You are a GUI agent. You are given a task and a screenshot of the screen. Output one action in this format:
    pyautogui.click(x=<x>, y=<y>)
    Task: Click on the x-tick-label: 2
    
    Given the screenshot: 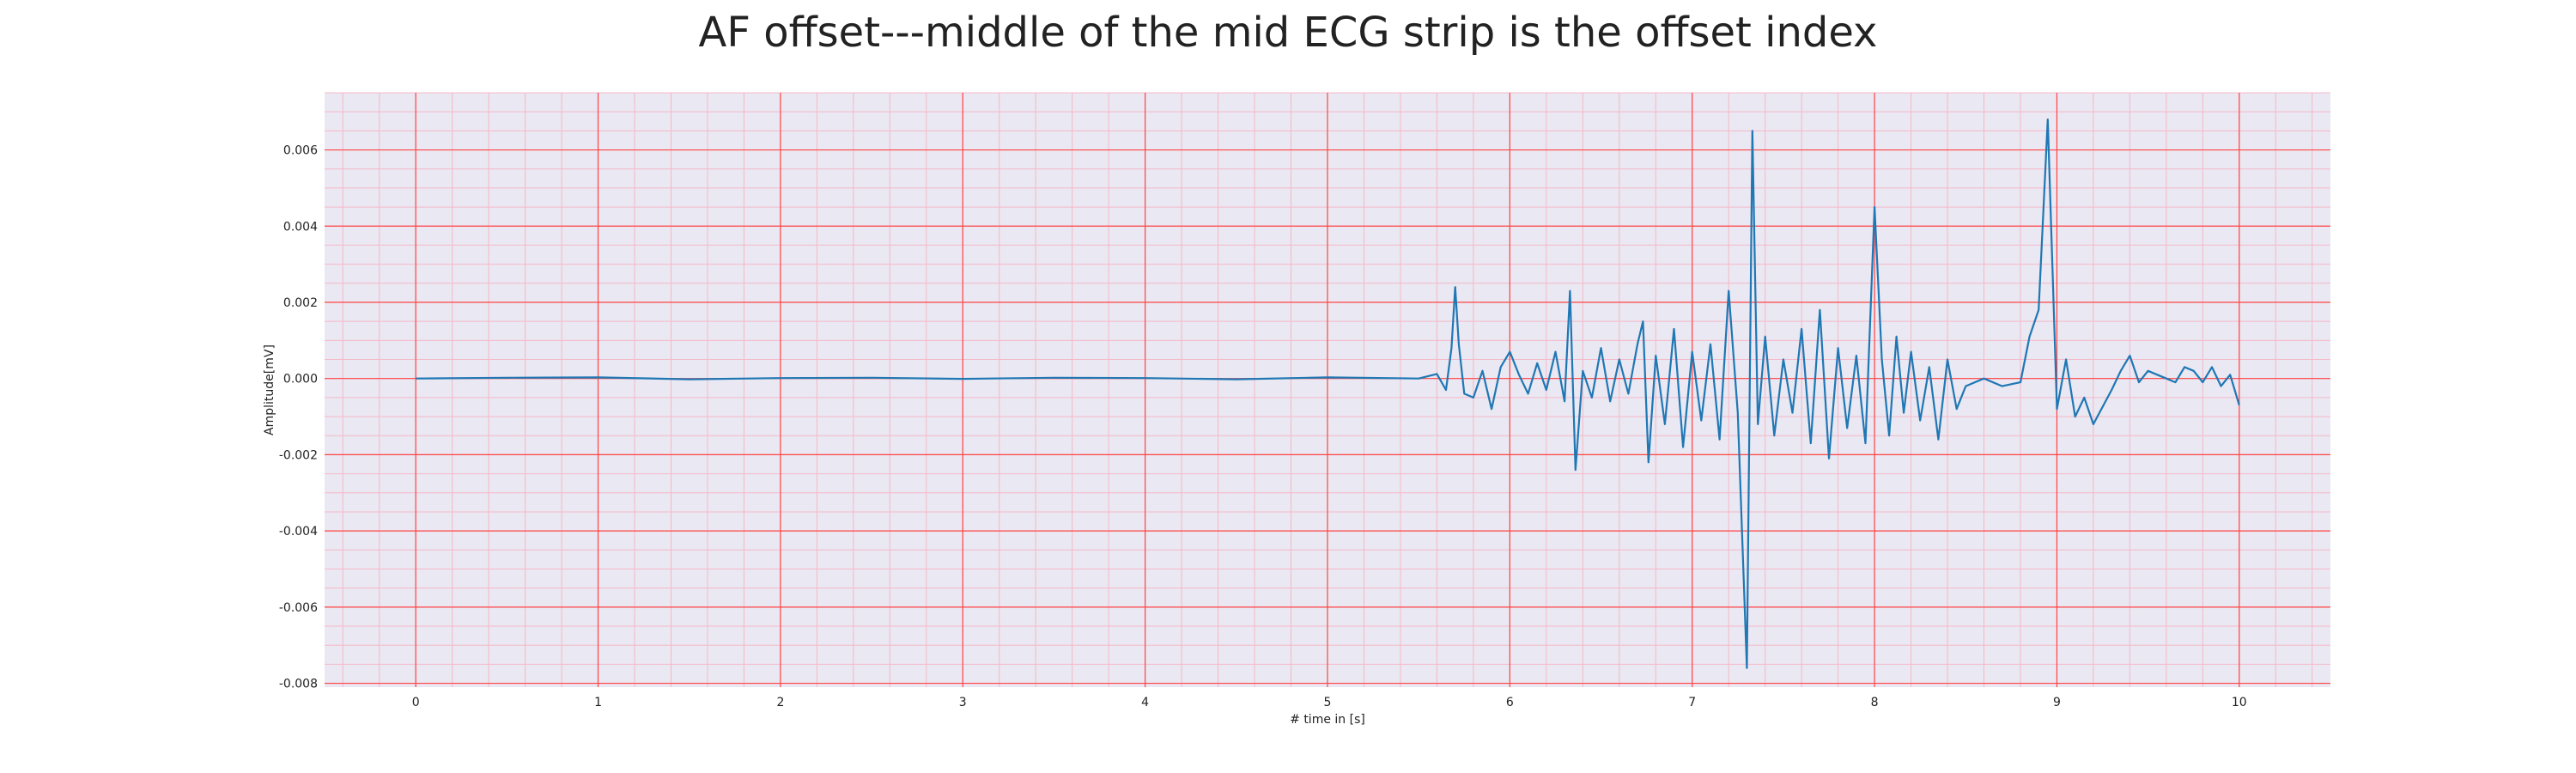 What is the action you would take?
    pyautogui.click(x=780, y=702)
    